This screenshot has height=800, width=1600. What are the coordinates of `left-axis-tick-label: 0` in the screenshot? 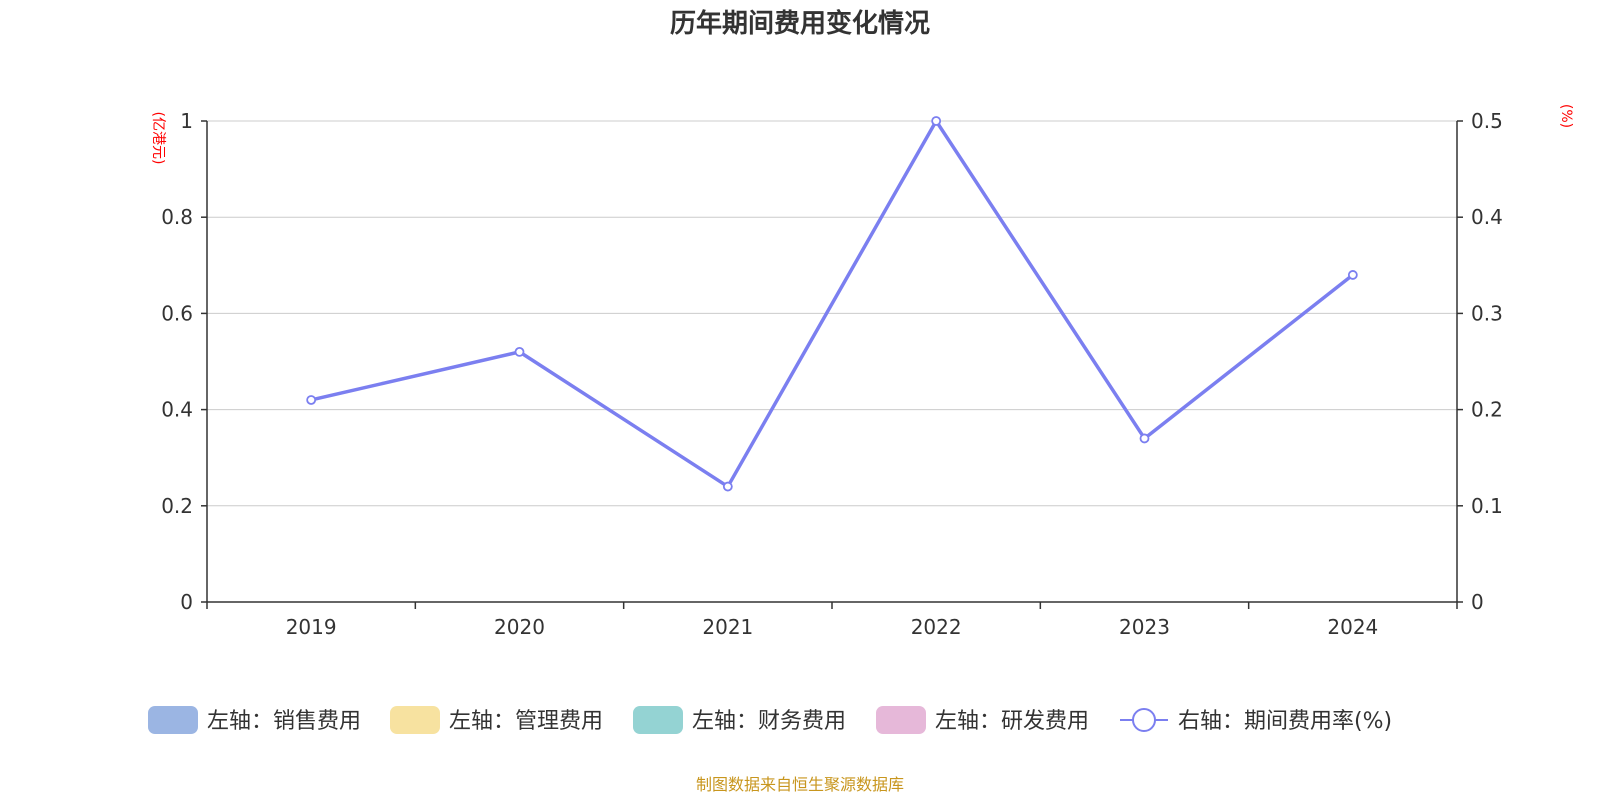 It's located at (186, 602).